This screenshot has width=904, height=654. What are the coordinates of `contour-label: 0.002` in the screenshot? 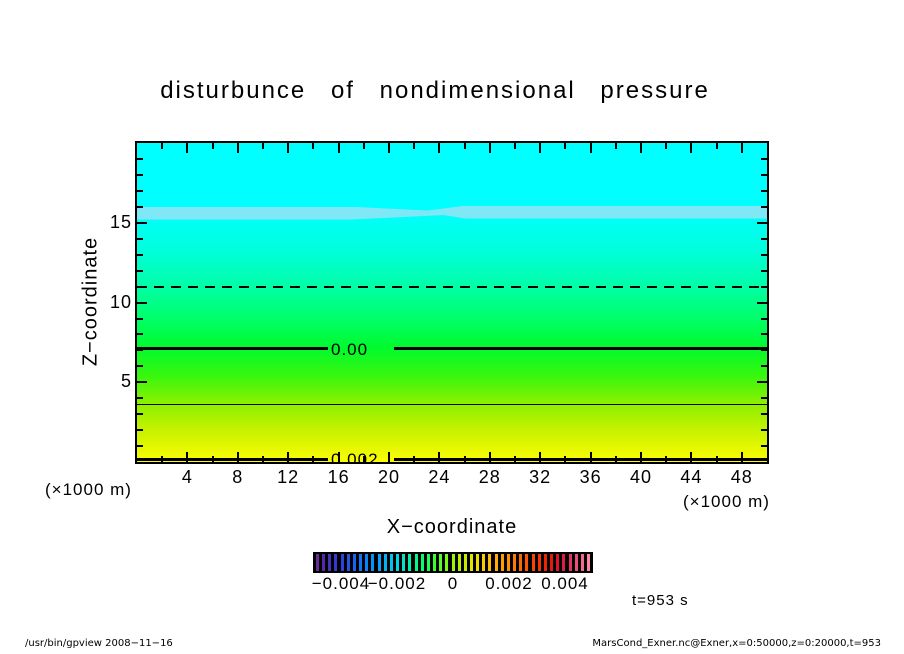 It's located at (355, 456).